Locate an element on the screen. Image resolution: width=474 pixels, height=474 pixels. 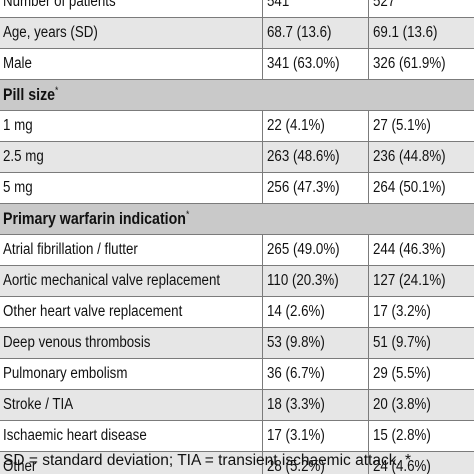
group-2-value-cell: 20 (3.8%) is located at coordinates (421, 405).